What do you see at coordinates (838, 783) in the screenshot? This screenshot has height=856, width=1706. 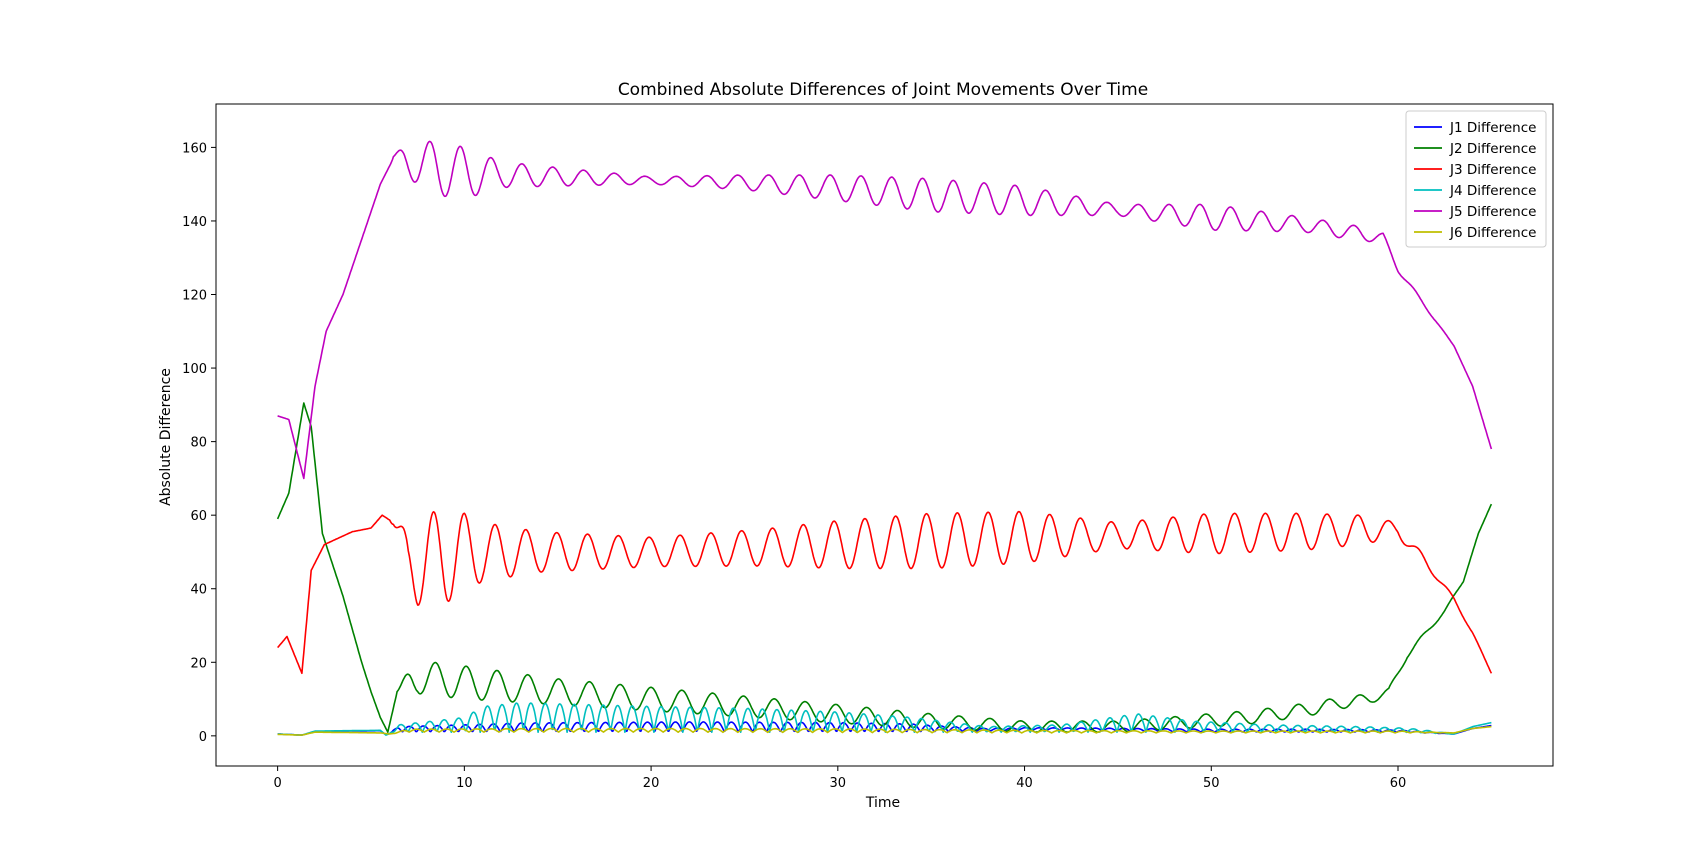 I see `x-tick-label: 30` at bounding box center [838, 783].